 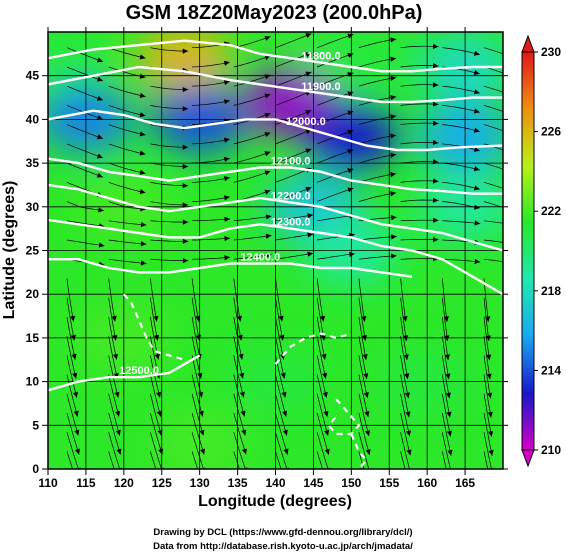 I want to click on contour-label: 11900.0, so click(x=320, y=87).